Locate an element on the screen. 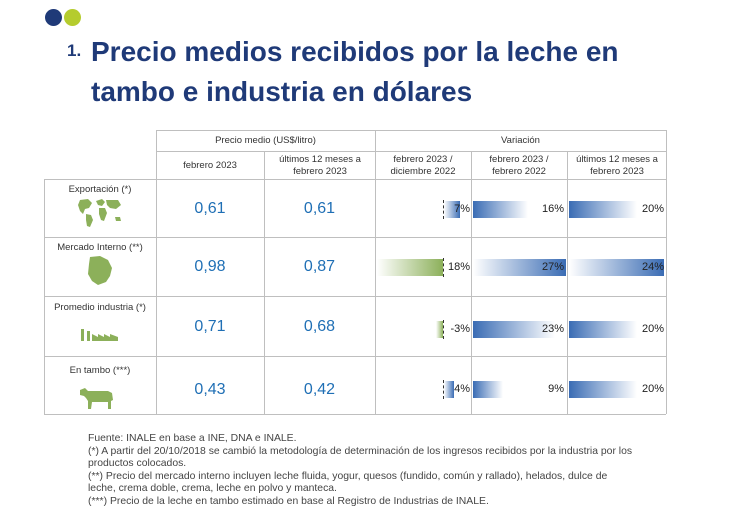  price-12m-value: 0,61 is located at coordinates (319, 208).